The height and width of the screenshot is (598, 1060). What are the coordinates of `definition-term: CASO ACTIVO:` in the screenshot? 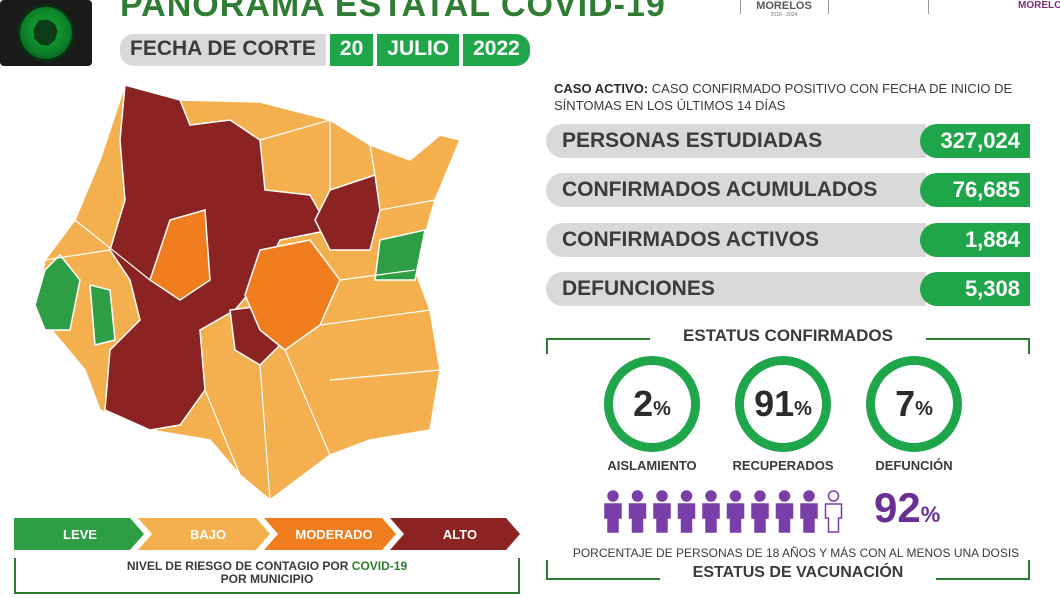 It's located at (601, 88).